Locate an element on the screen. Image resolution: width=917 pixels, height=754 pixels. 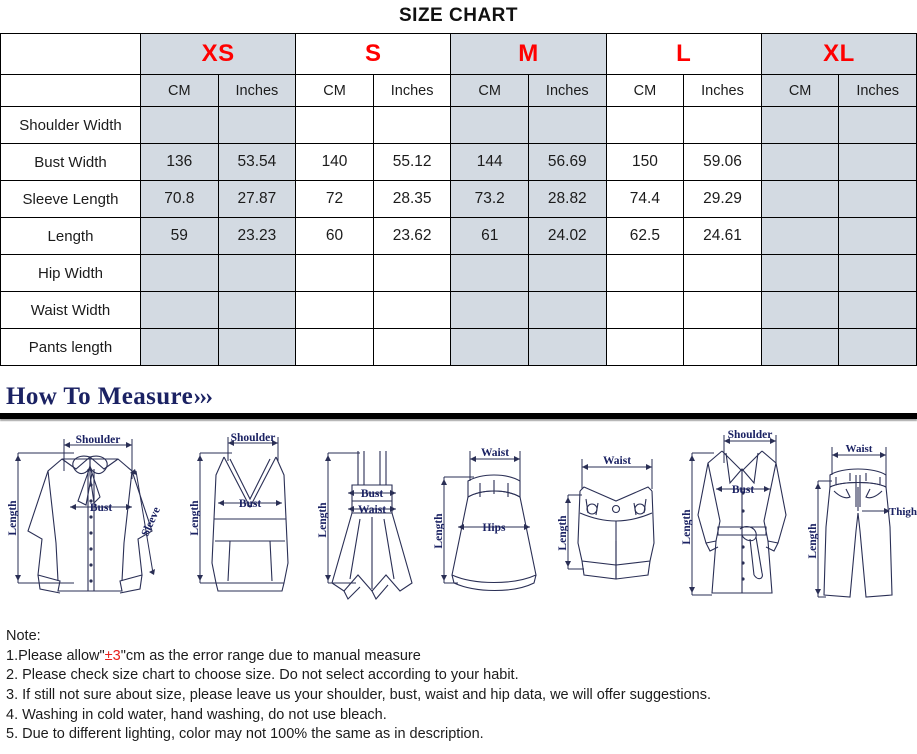
table-cell: 61 is located at coordinates (489, 236).